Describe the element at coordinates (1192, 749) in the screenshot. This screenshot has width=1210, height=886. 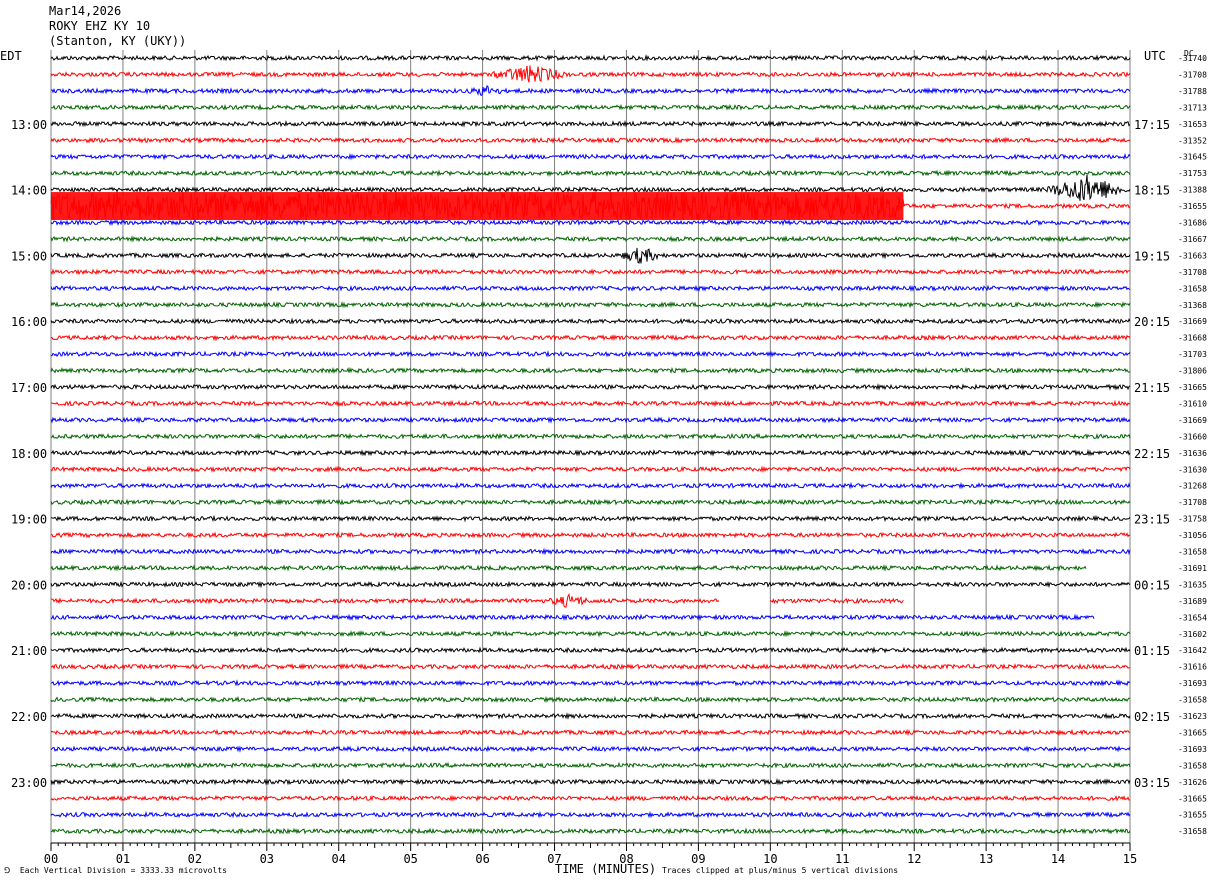
I see `dc-offset-label: -31693` at that location.